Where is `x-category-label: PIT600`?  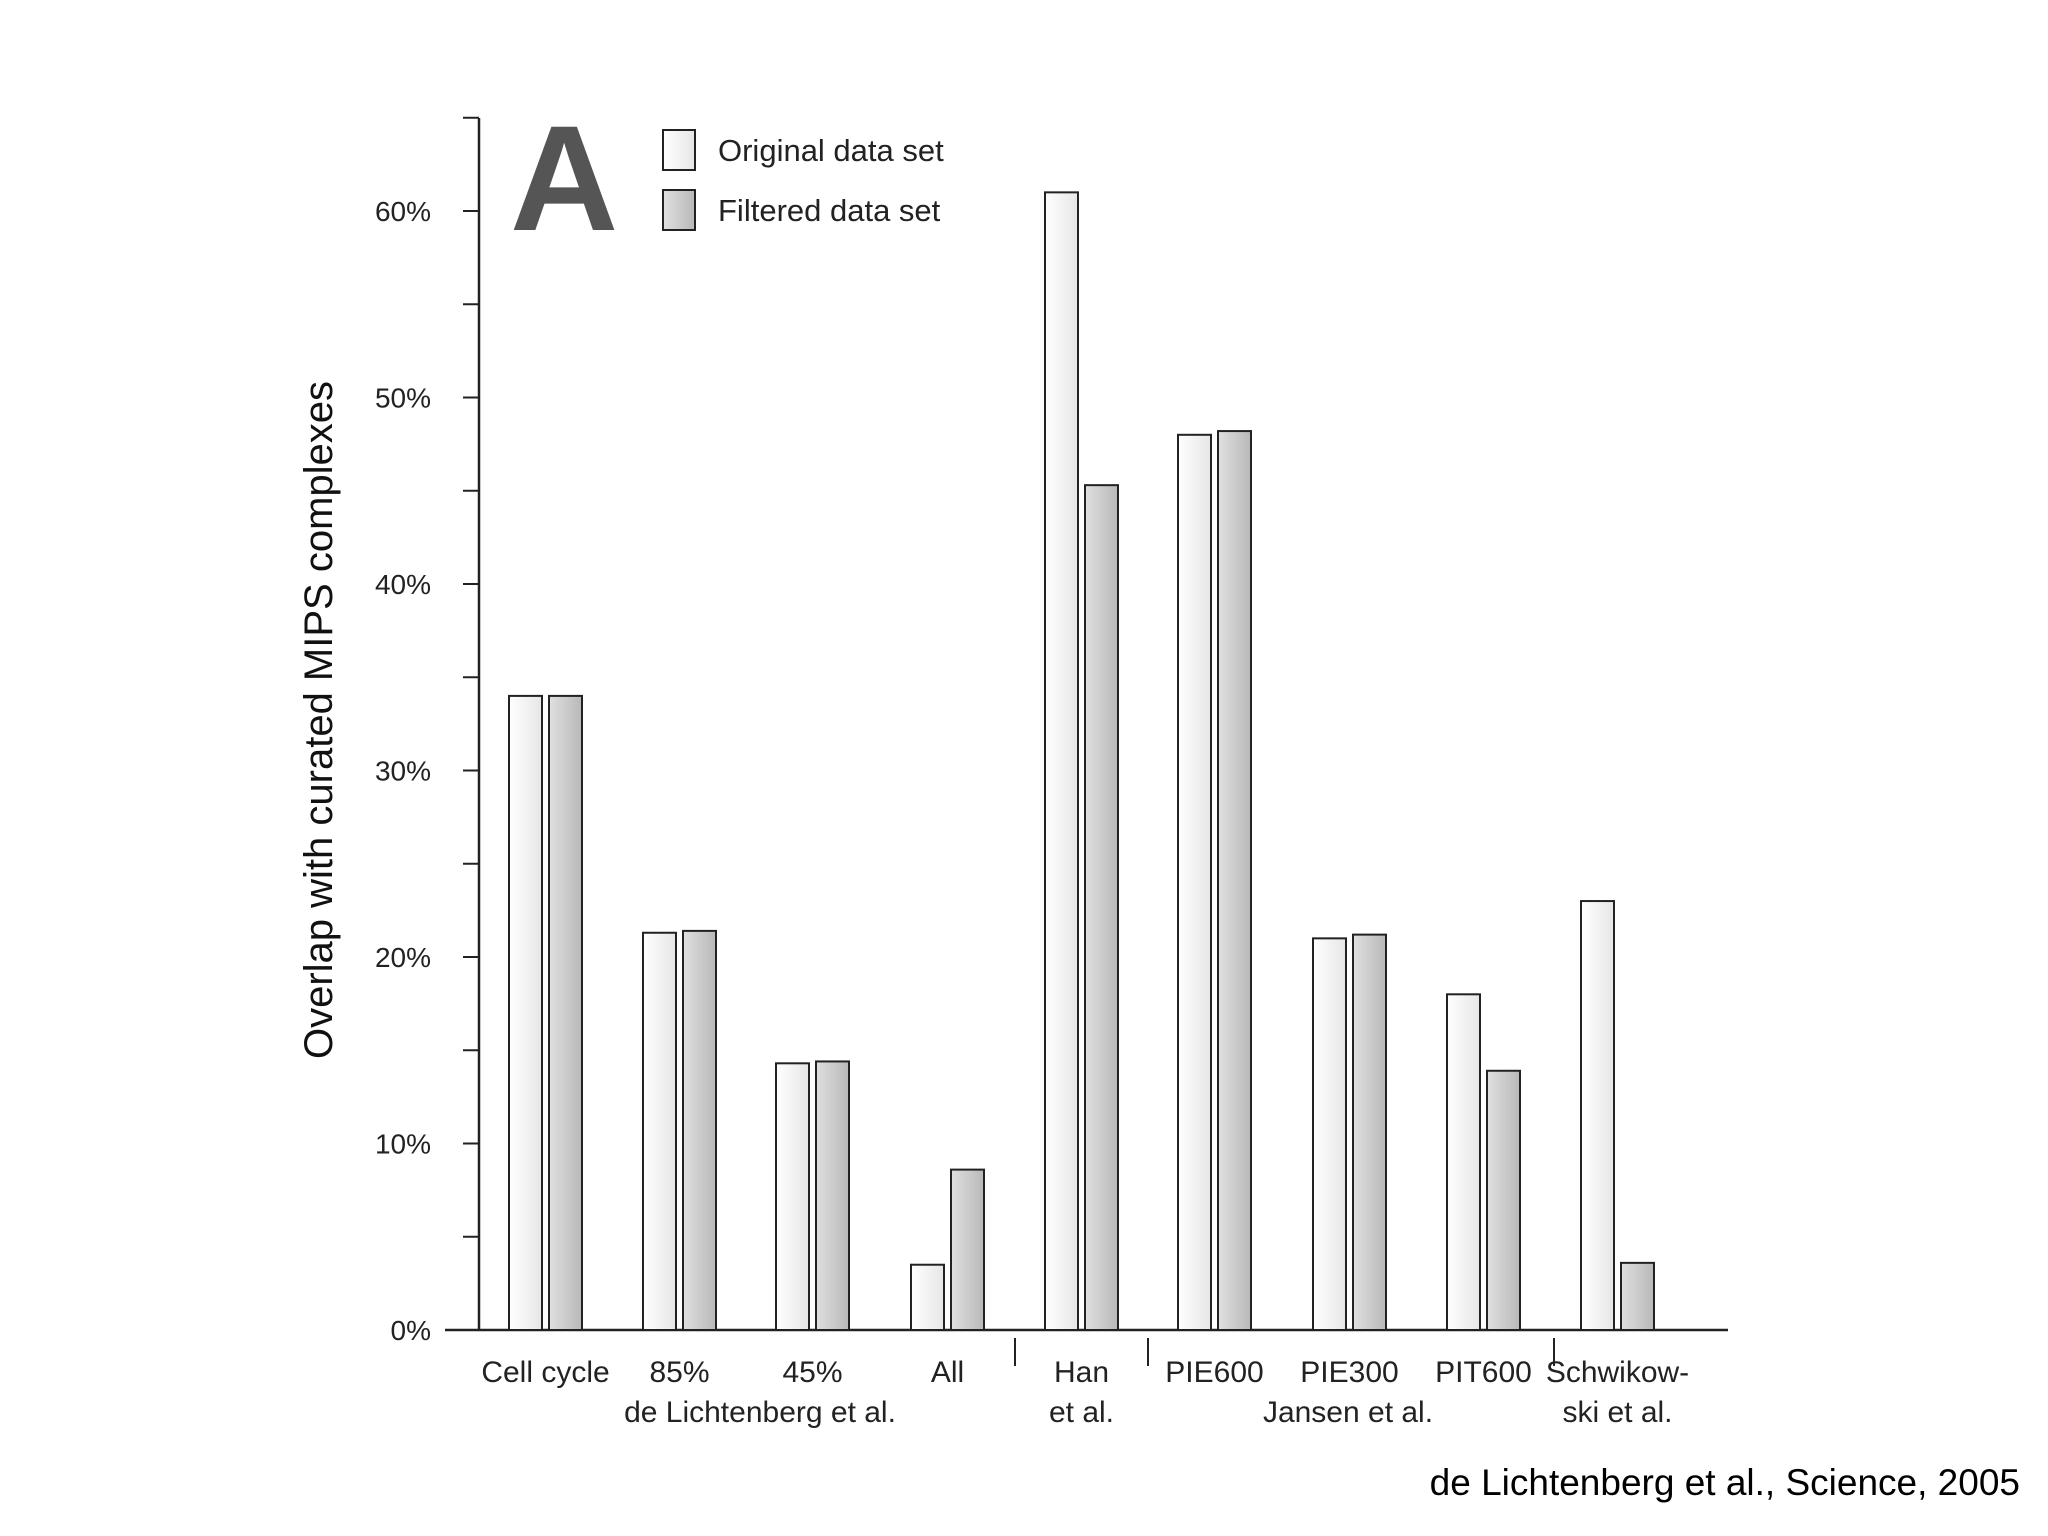 x-category-label: PIT600 is located at coordinates (1483, 1372).